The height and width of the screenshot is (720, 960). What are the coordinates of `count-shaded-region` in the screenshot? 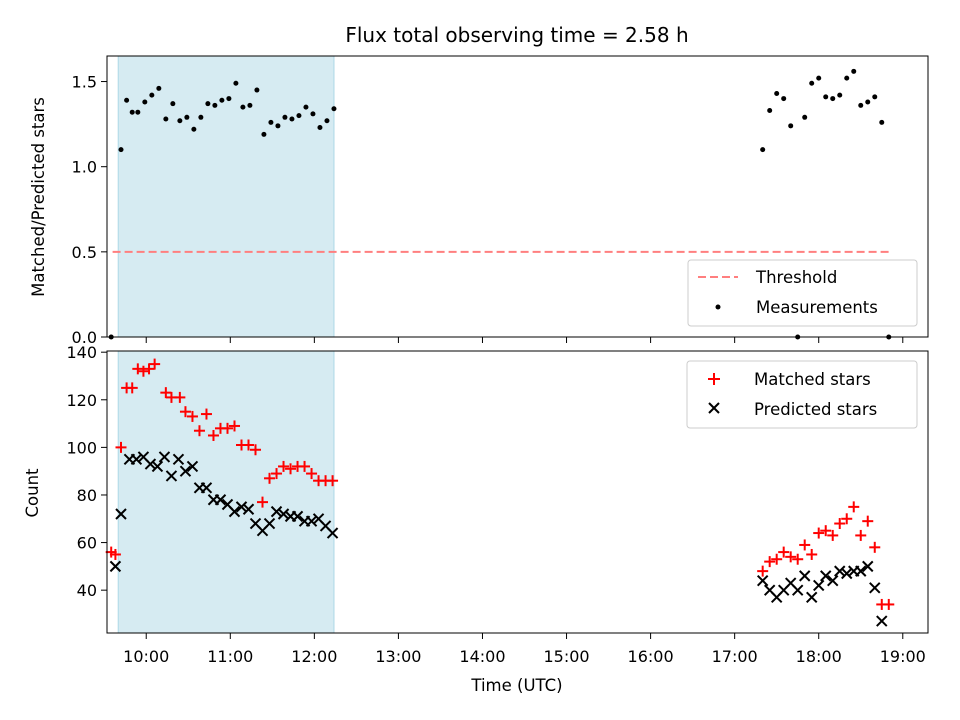 It's located at (226, 492).